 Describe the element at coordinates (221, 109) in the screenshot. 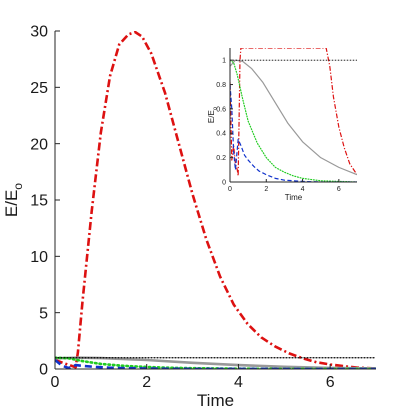

I see `inset-y-tick-label: 0.6` at that location.